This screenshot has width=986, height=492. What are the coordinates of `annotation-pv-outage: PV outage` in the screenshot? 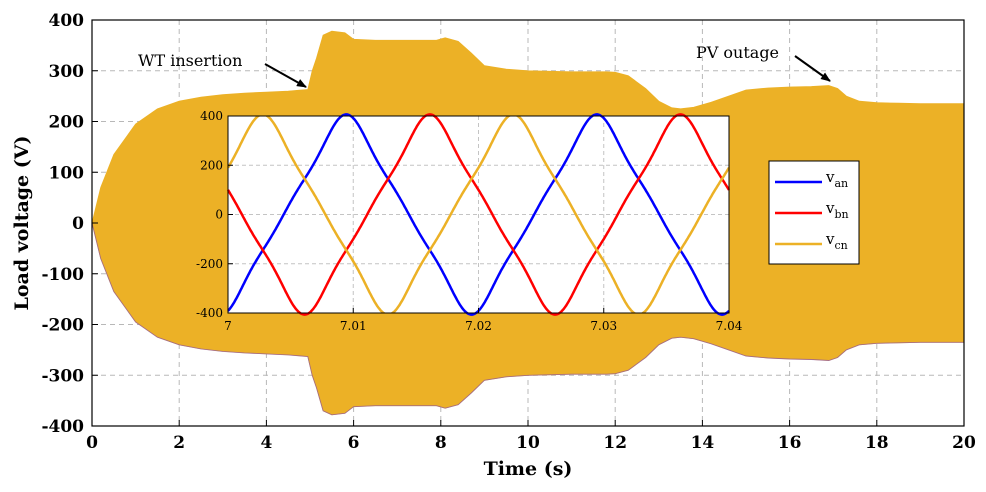 It's located at (737, 52).